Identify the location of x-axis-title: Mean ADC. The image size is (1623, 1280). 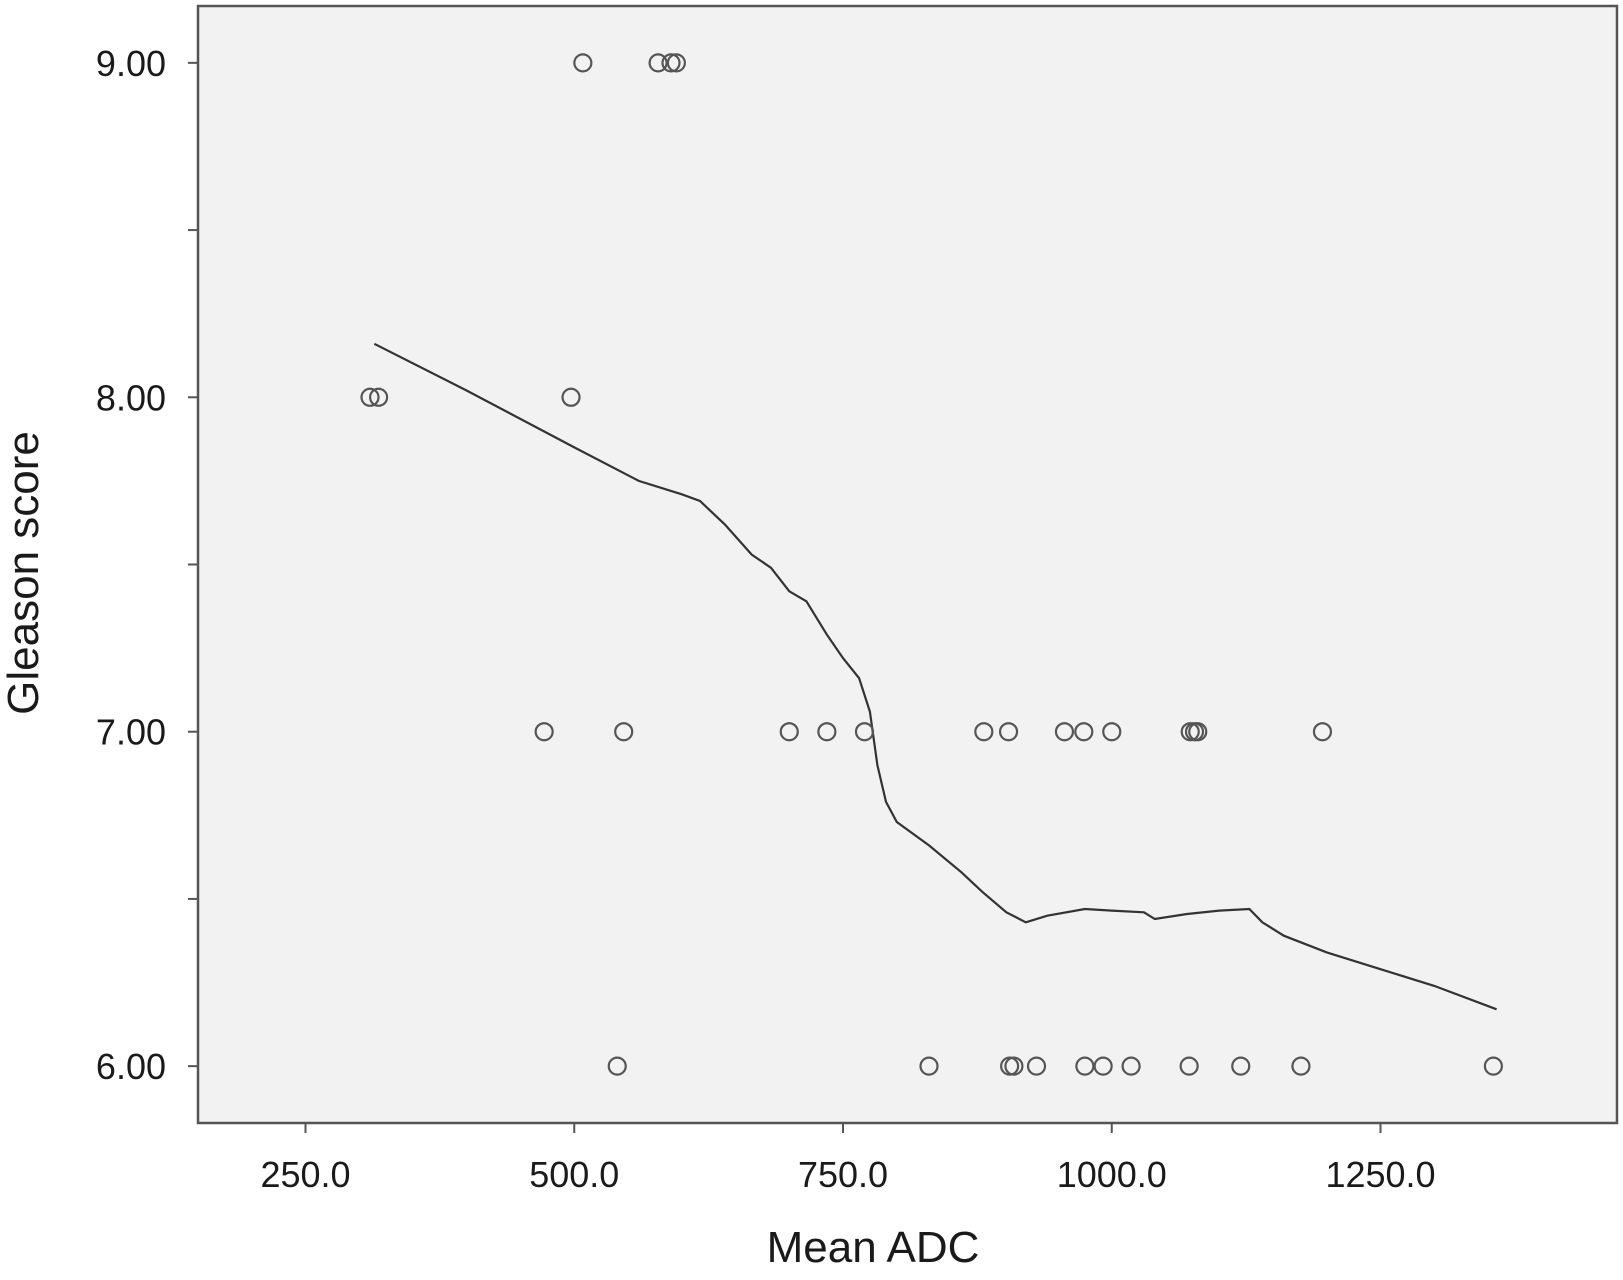
(873, 1247).